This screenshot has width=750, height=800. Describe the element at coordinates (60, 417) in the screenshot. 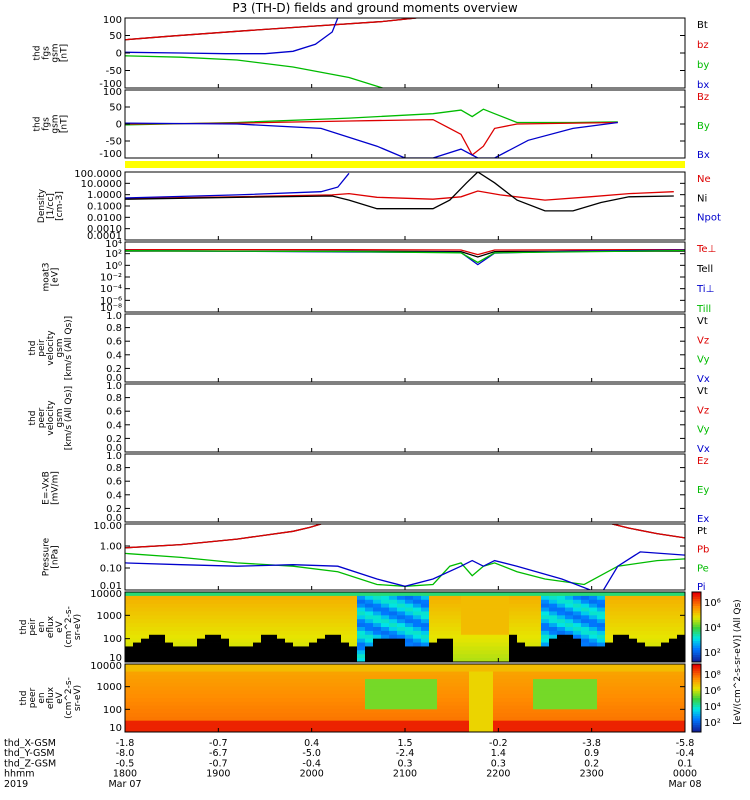

I see `y-axis-label-line: gsm` at that location.